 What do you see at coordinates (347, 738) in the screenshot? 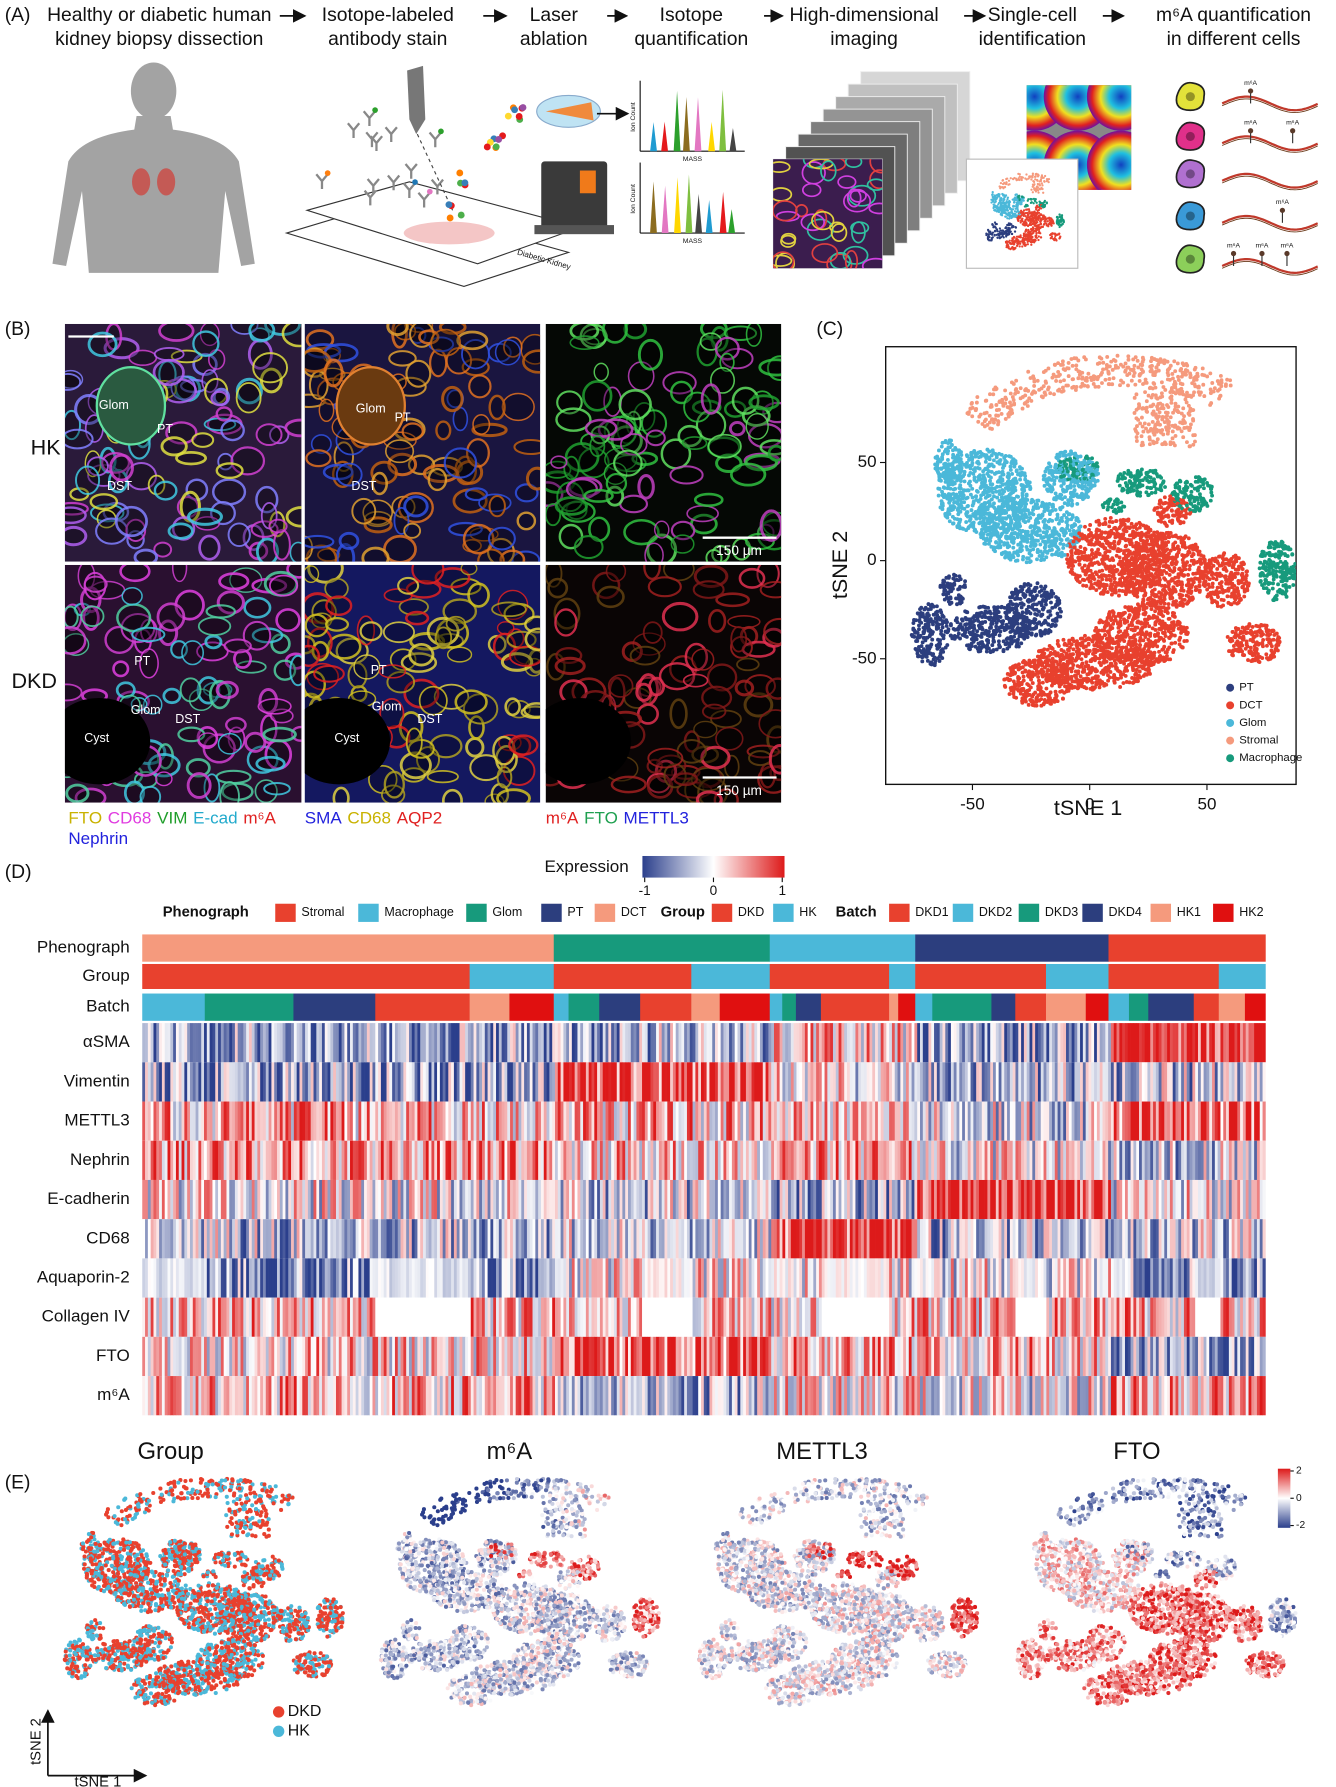
I see `tissue-label: Cyst` at bounding box center [347, 738].